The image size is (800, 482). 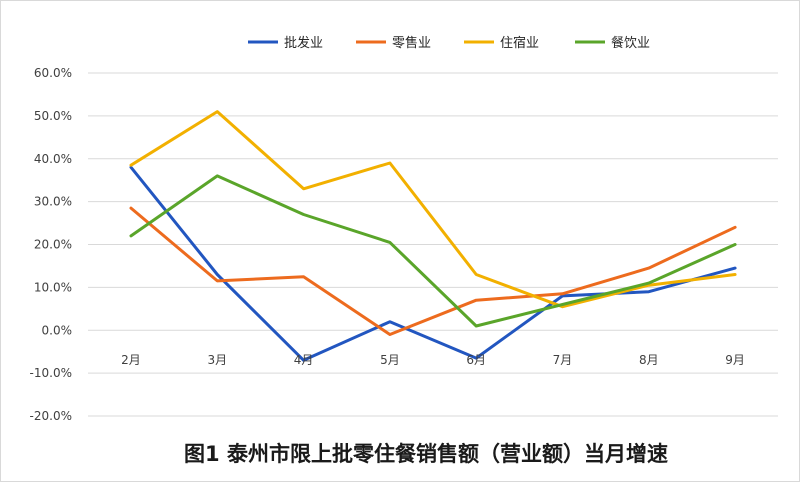 What do you see at coordinates (433, 360) in the screenshot?
I see `x-axis-tick-labels: 2月 3月 4月 5月 6月 7月 8月 9月` at bounding box center [433, 360].